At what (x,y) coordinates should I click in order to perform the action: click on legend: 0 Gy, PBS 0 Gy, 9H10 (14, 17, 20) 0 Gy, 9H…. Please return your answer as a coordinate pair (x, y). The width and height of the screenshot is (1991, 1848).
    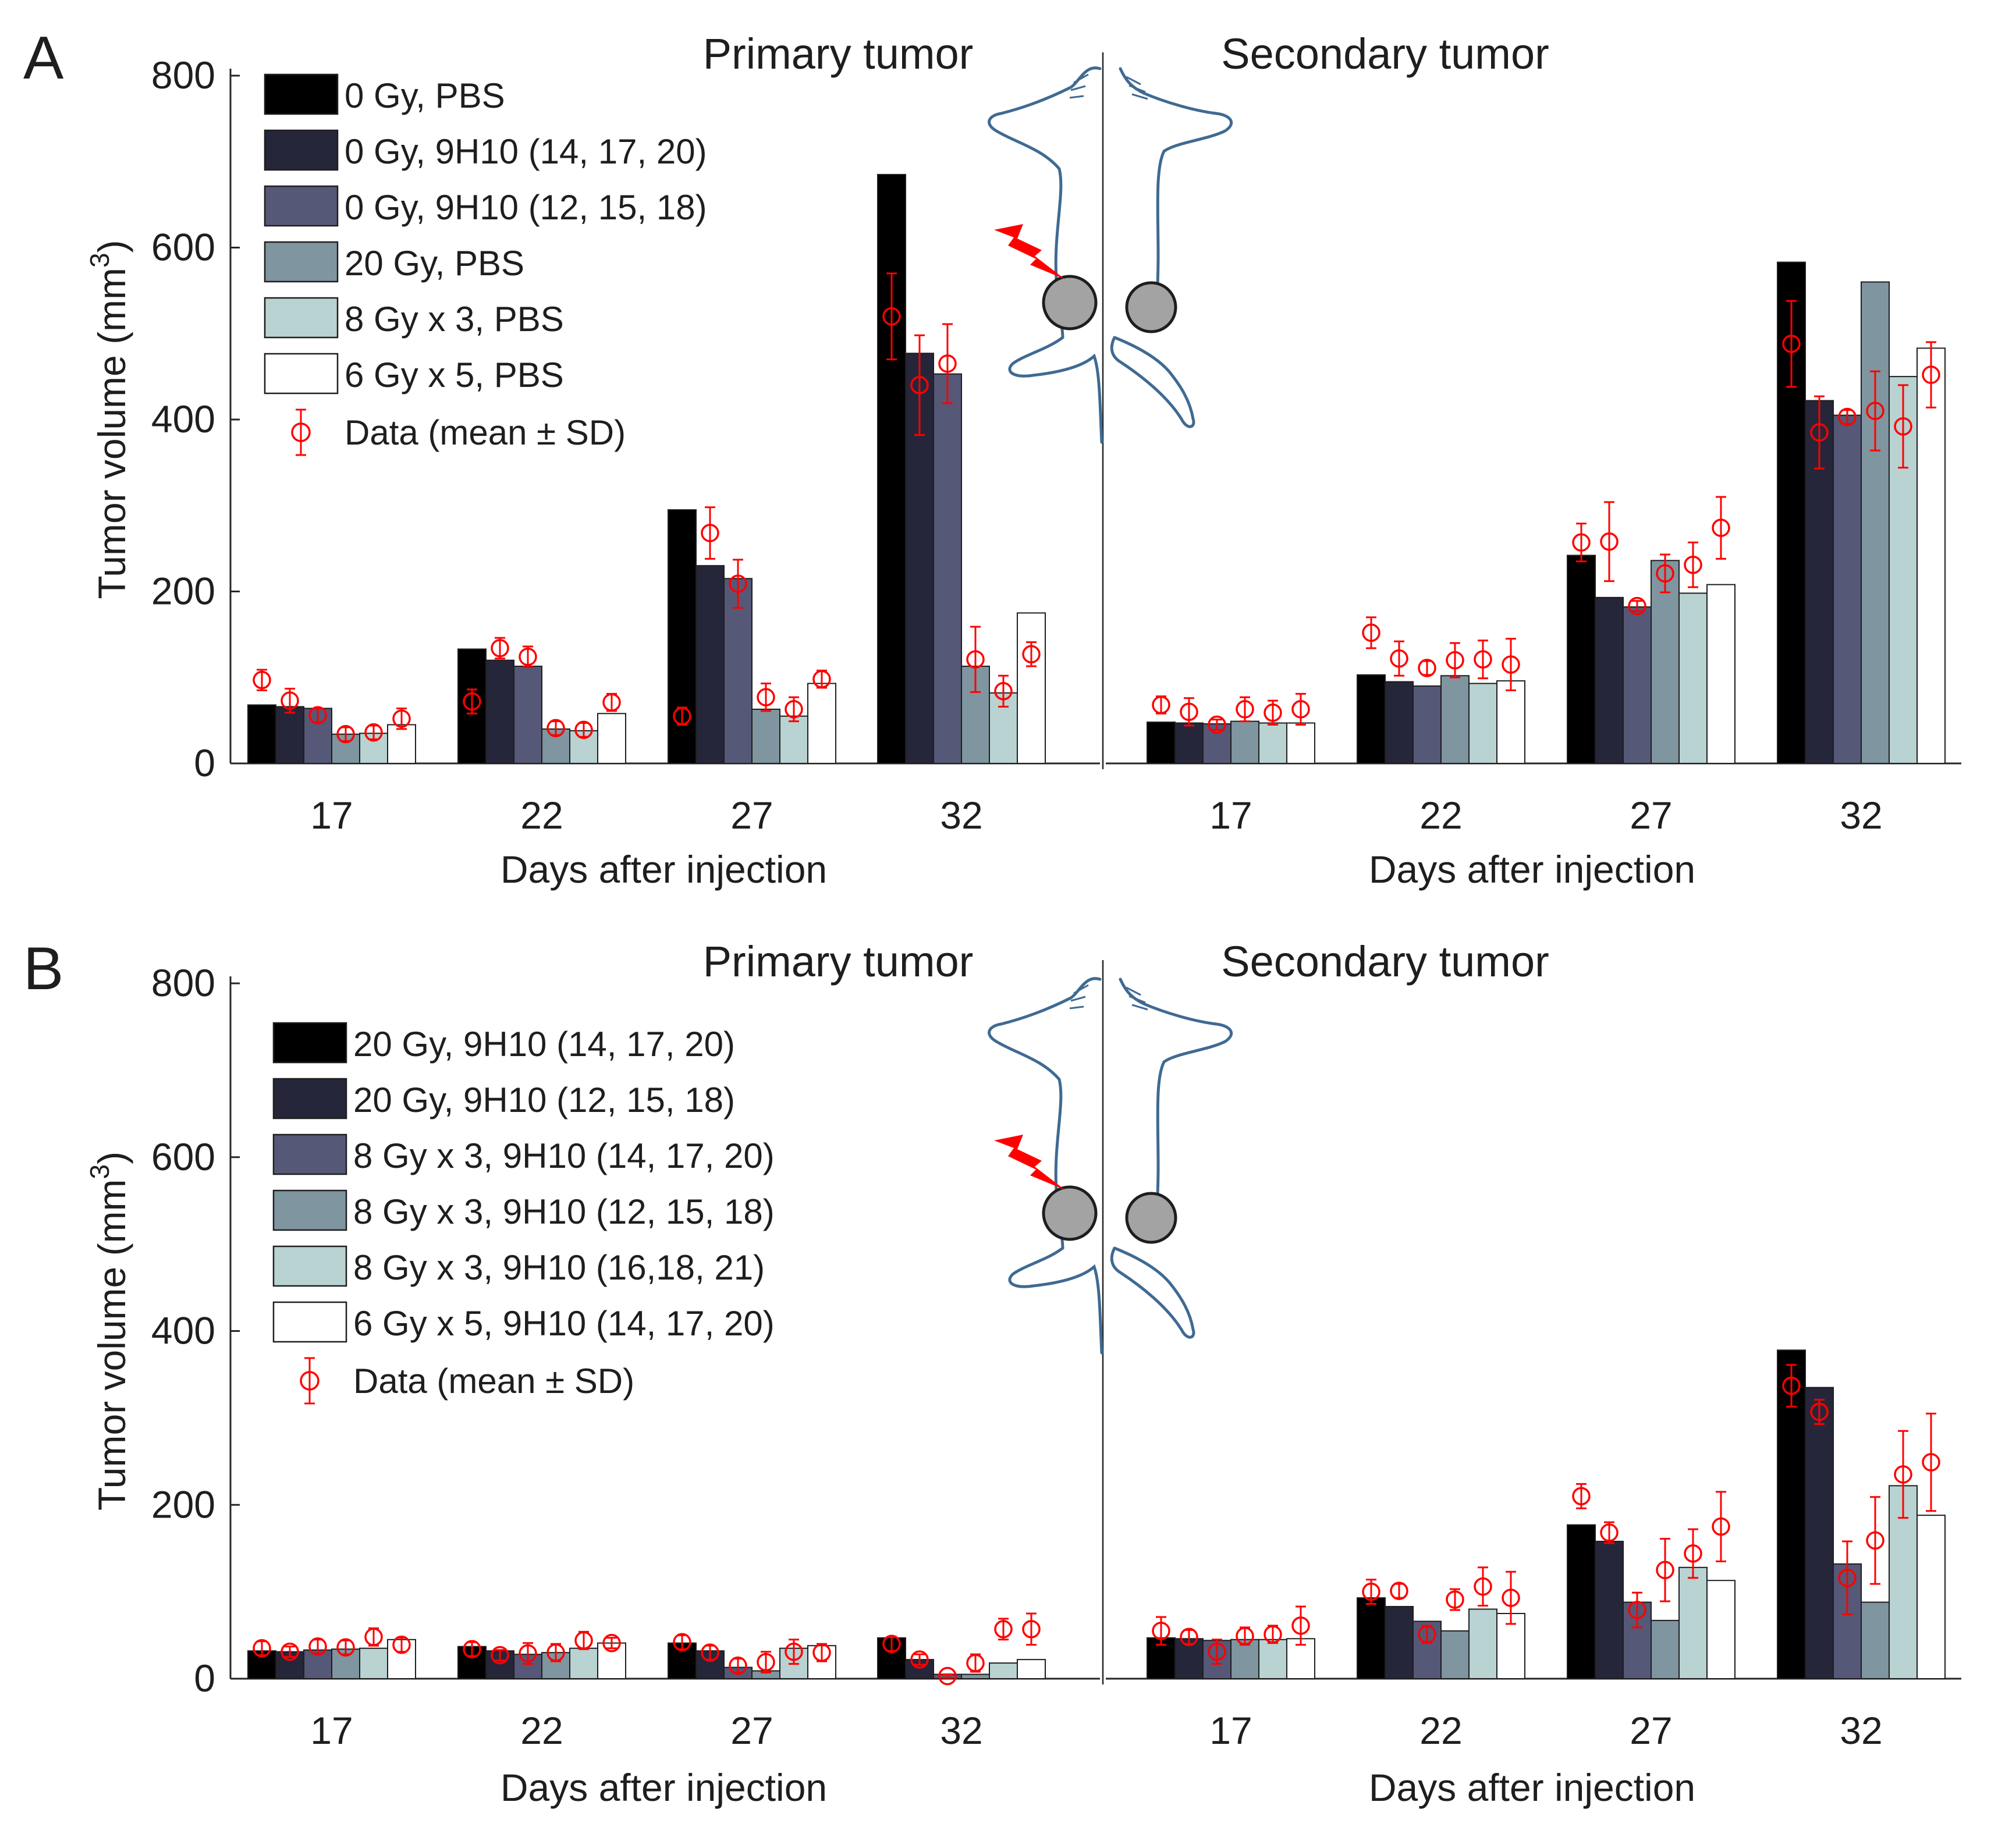
    Looking at the image, I should click on (485, 264).